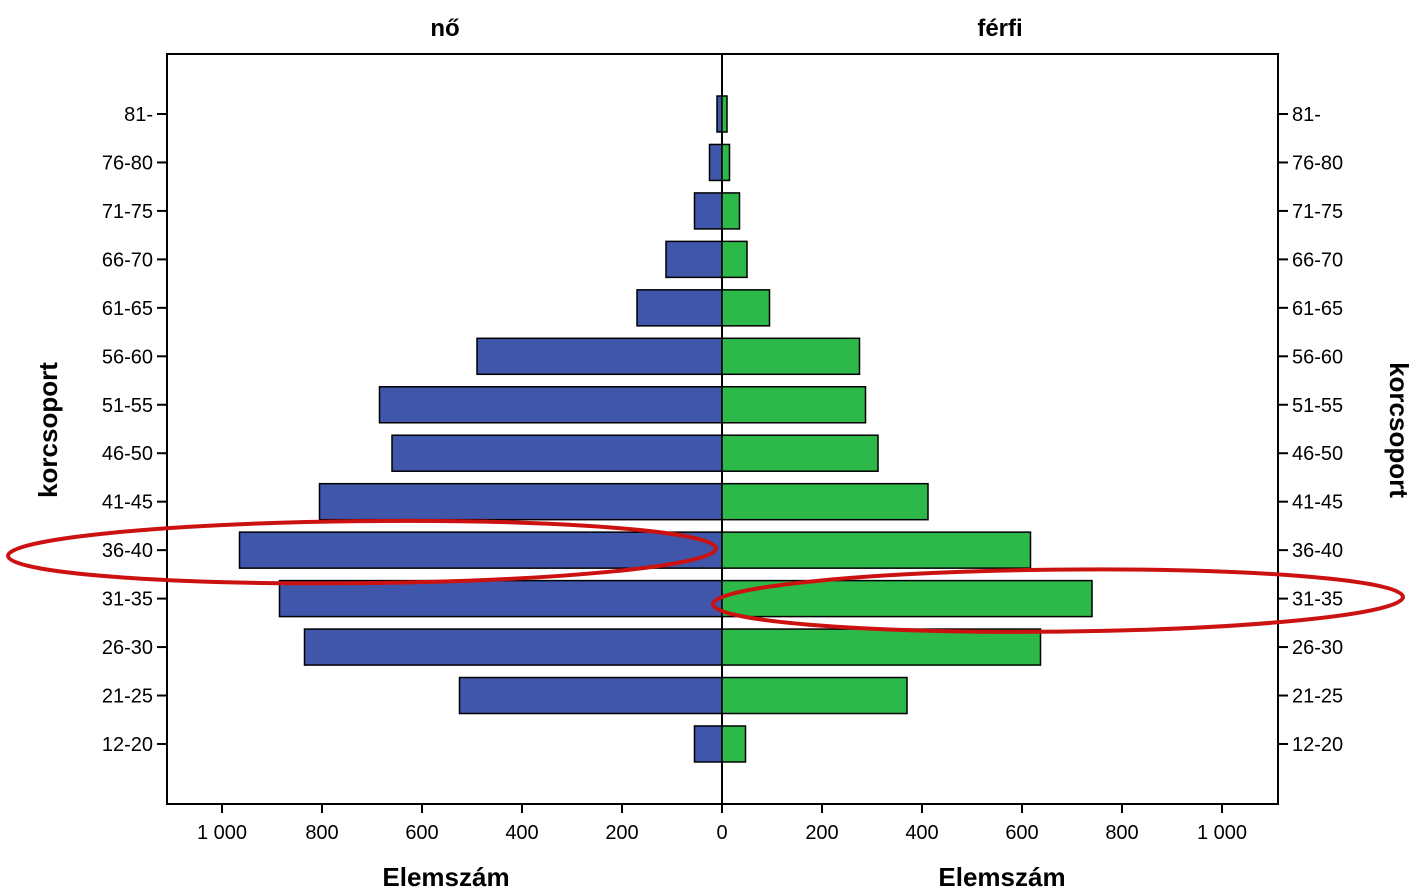 This screenshot has width=1410, height=892. What do you see at coordinates (999, 28) in the screenshot?
I see `panel-title-male: férfi` at bounding box center [999, 28].